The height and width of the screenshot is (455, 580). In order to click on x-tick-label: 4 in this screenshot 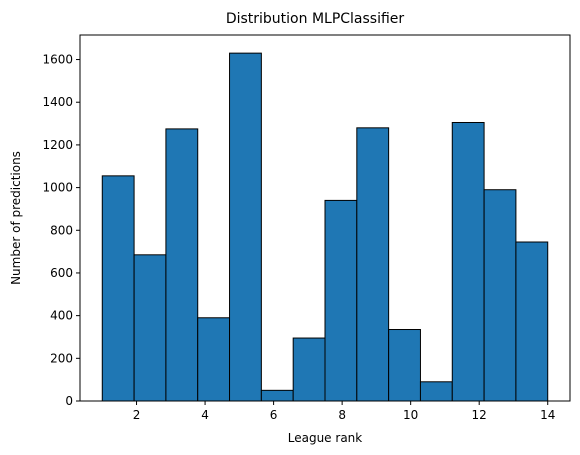, I will do `click(205, 415)`.